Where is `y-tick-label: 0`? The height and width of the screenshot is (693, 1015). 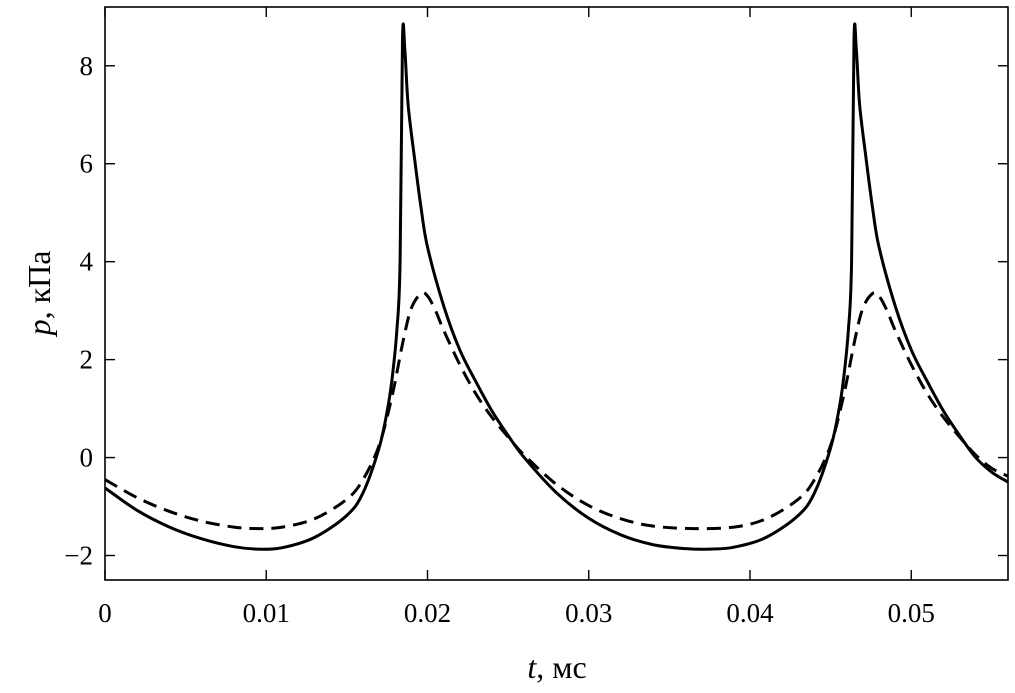
y-tick-label: 0 is located at coordinates (87, 458).